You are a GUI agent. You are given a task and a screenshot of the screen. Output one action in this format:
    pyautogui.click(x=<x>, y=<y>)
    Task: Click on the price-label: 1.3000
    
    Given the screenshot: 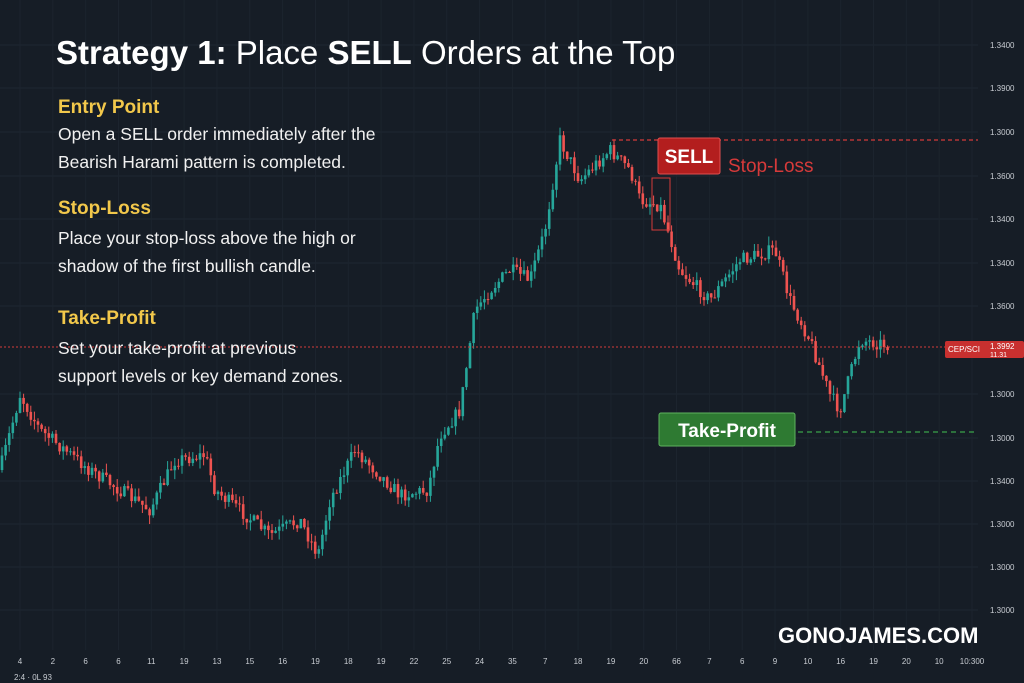 What is the action you would take?
    pyautogui.click(x=1002, y=524)
    